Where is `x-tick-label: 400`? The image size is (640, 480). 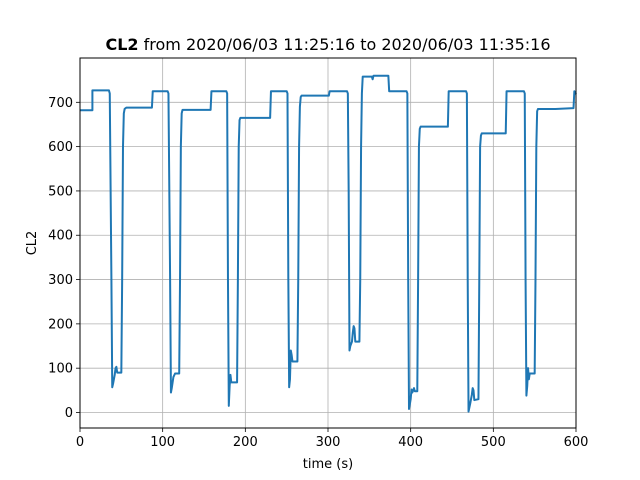
x-tick-label: 400 is located at coordinates (410, 442).